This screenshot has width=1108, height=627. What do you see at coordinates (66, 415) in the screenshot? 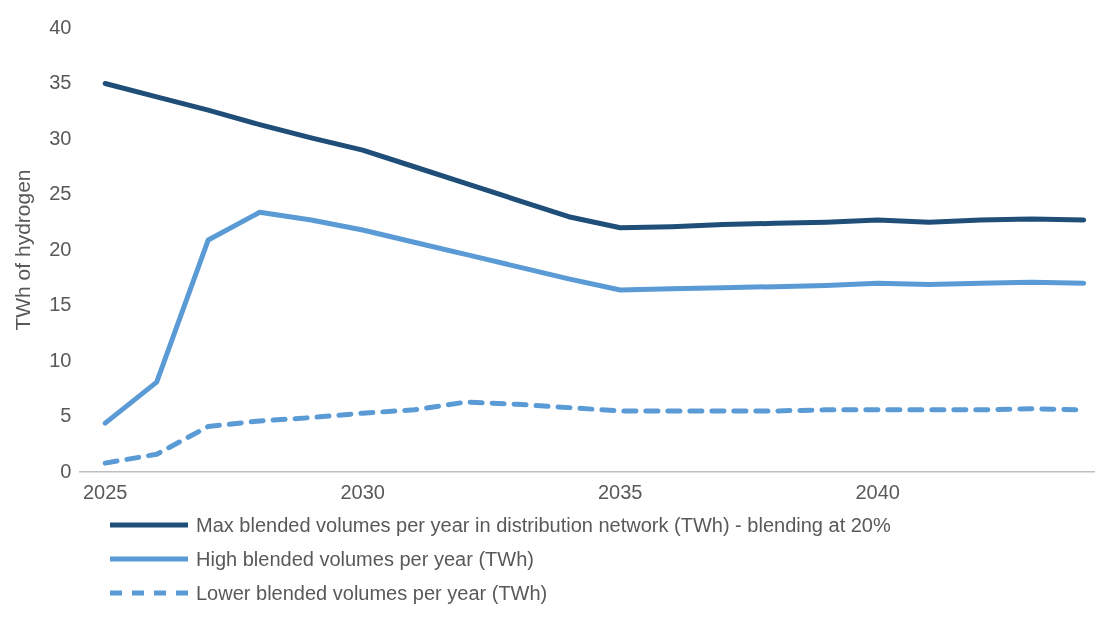
I see `y-tick-label: 5` at bounding box center [66, 415].